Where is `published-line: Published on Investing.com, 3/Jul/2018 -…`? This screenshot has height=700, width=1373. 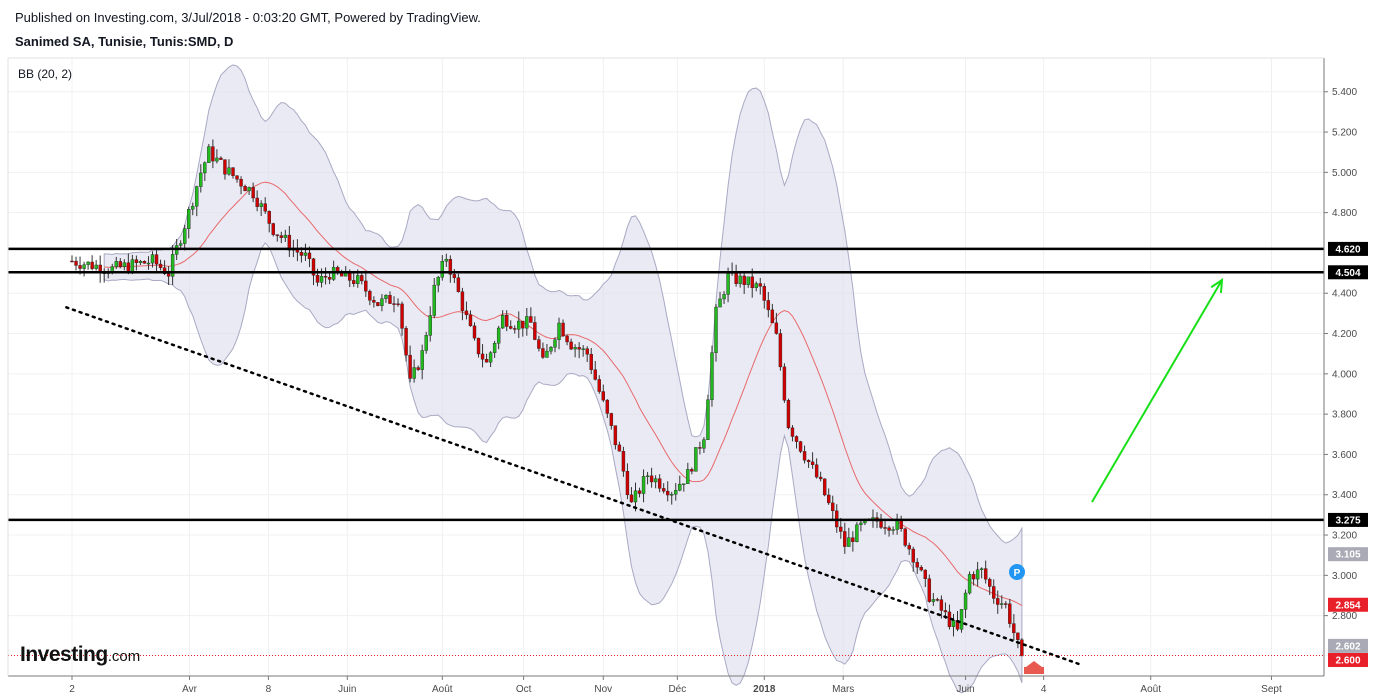 published-line: Published on Investing.com, 3/Jul/2018 -… is located at coordinates (248, 17).